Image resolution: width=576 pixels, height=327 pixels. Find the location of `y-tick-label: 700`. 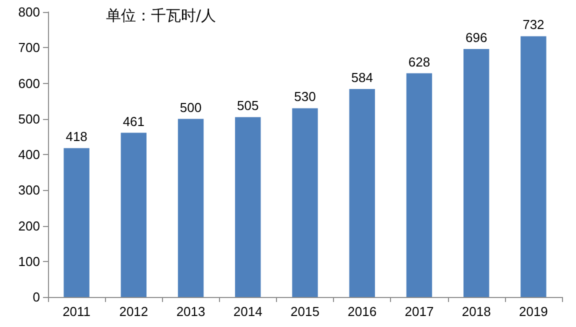

y-tick-label: 700 is located at coordinates (29, 48).